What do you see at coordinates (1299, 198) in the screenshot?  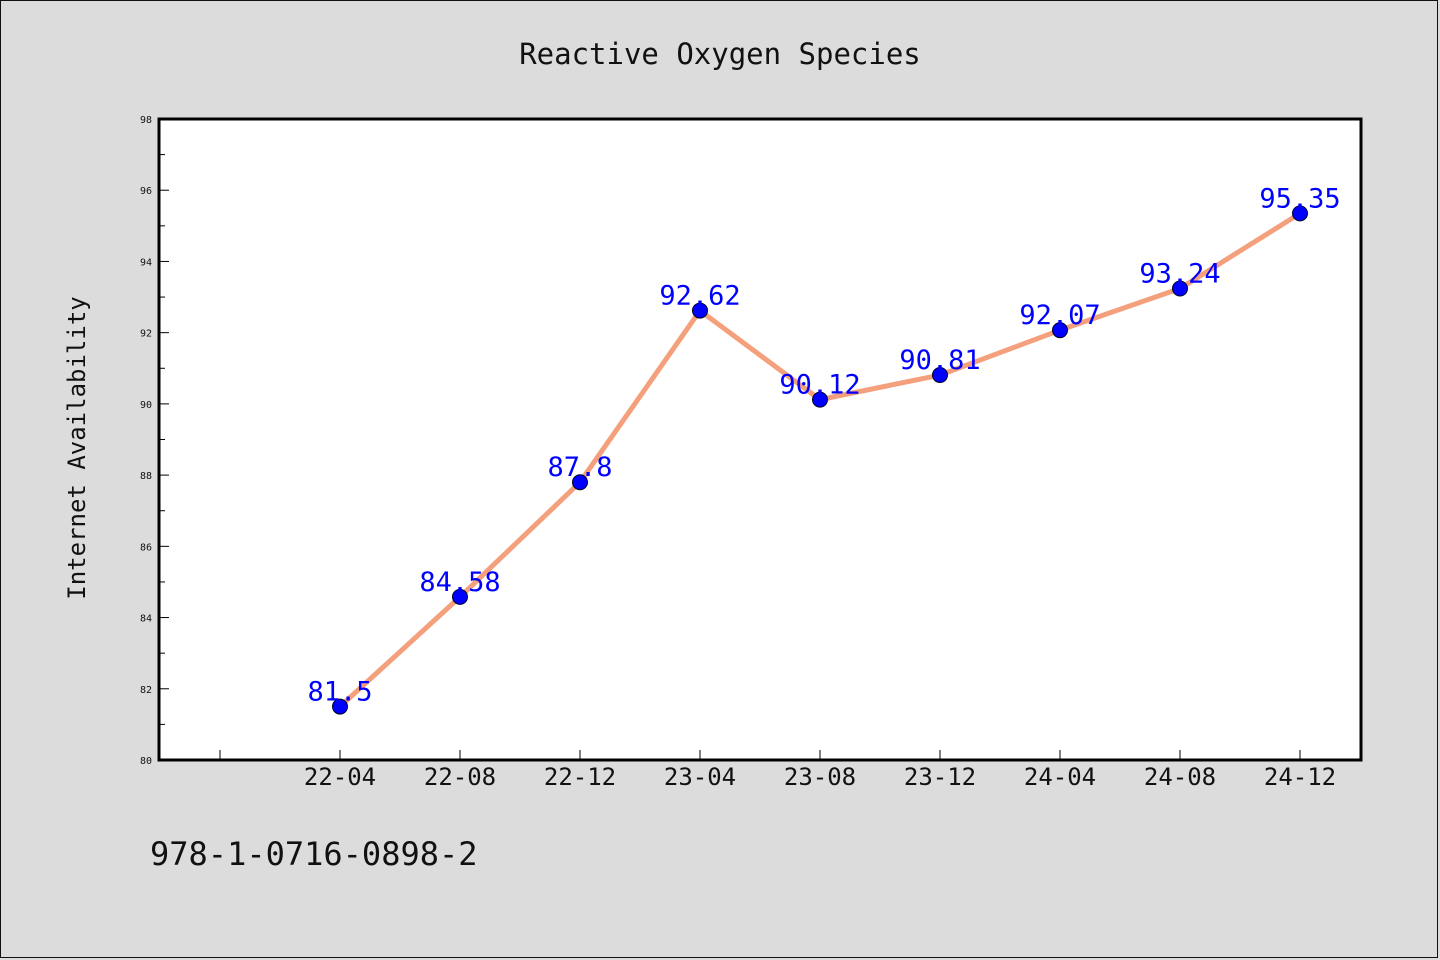 I see `data-label: 95.35` at bounding box center [1299, 198].